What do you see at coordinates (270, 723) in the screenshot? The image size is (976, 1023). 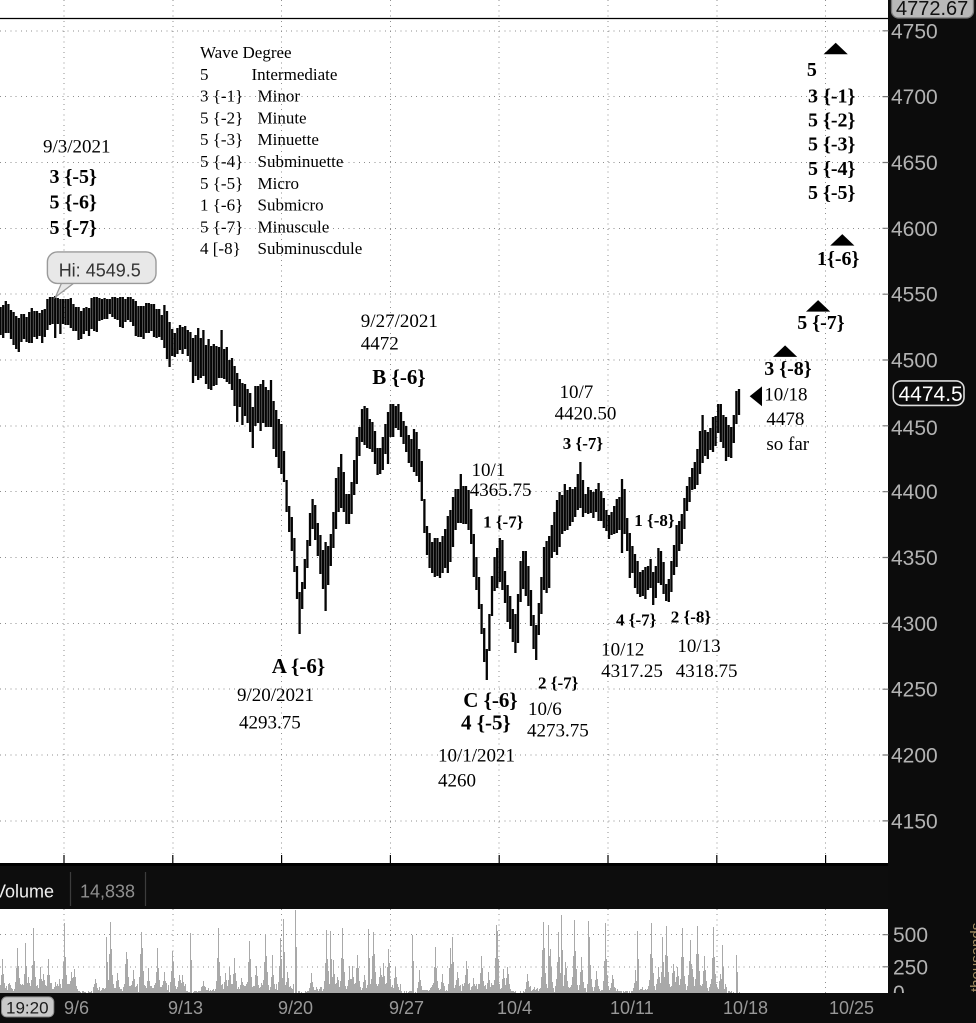 I see `svg-text: 4293.75` at bounding box center [270, 723].